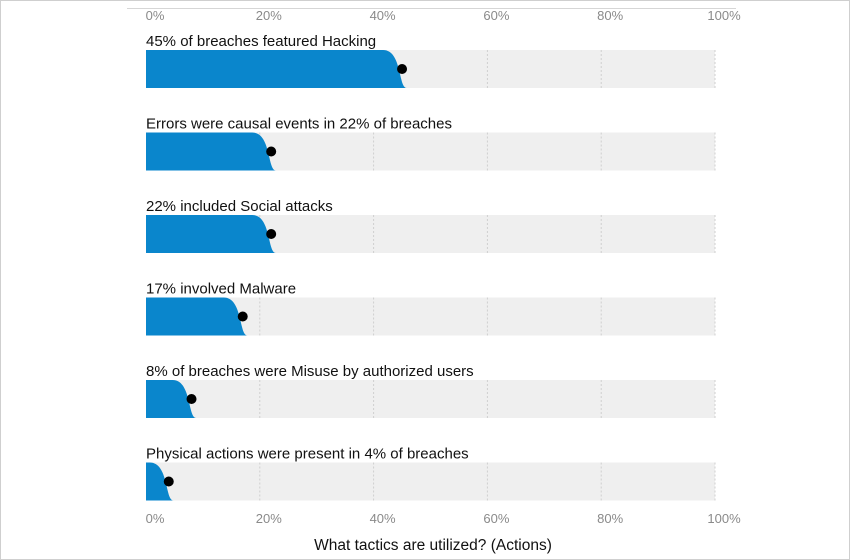 The width and height of the screenshot is (850, 560). I want to click on top-tick-label: 60%, so click(496, 15).